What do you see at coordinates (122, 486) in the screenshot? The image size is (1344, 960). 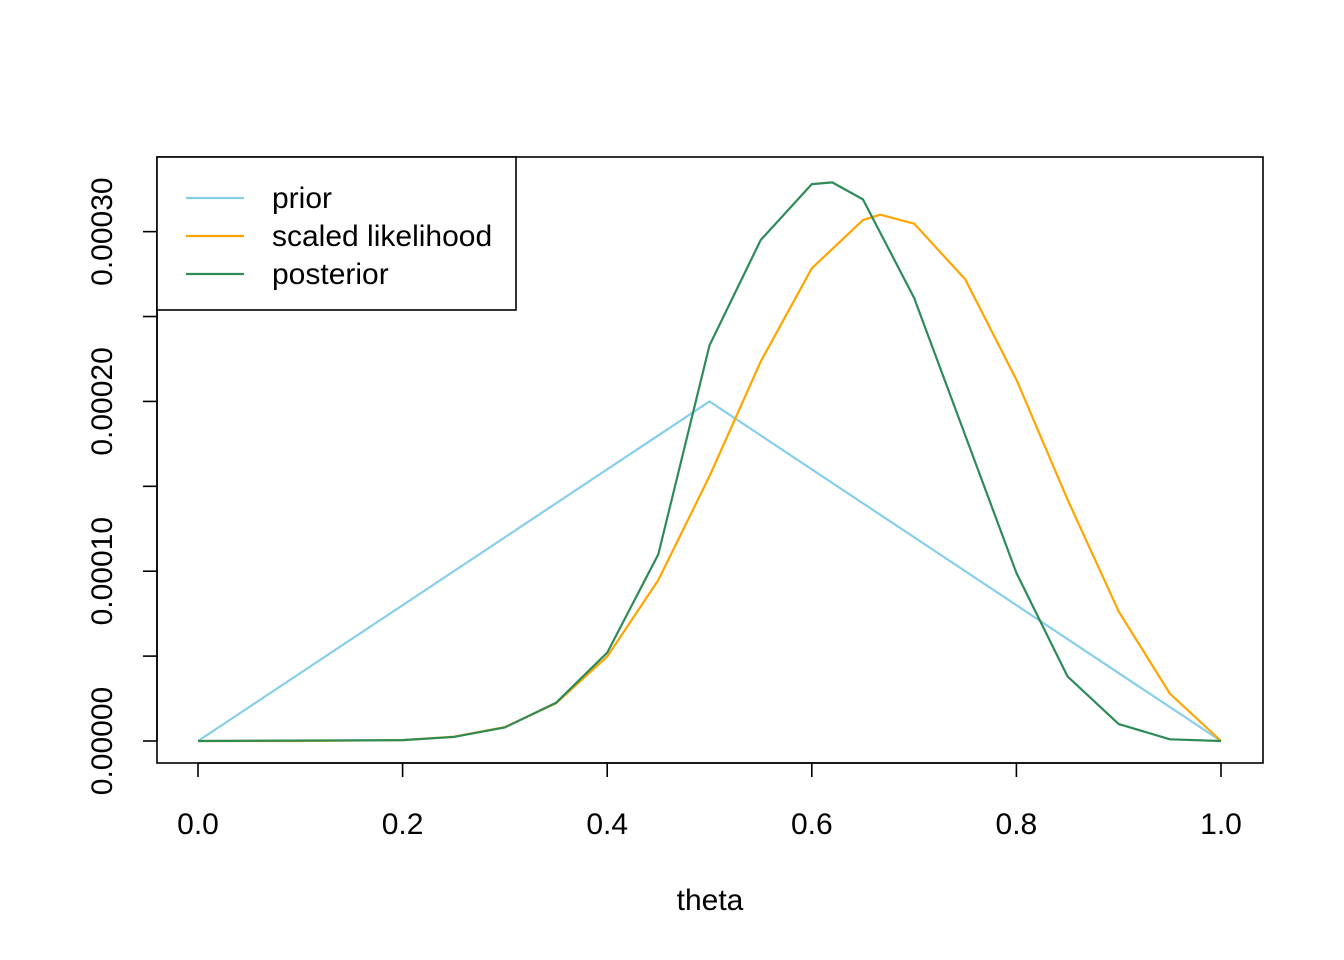 I see `y-axis: 0.00000 0.00010 0.00020 0.00030` at bounding box center [122, 486].